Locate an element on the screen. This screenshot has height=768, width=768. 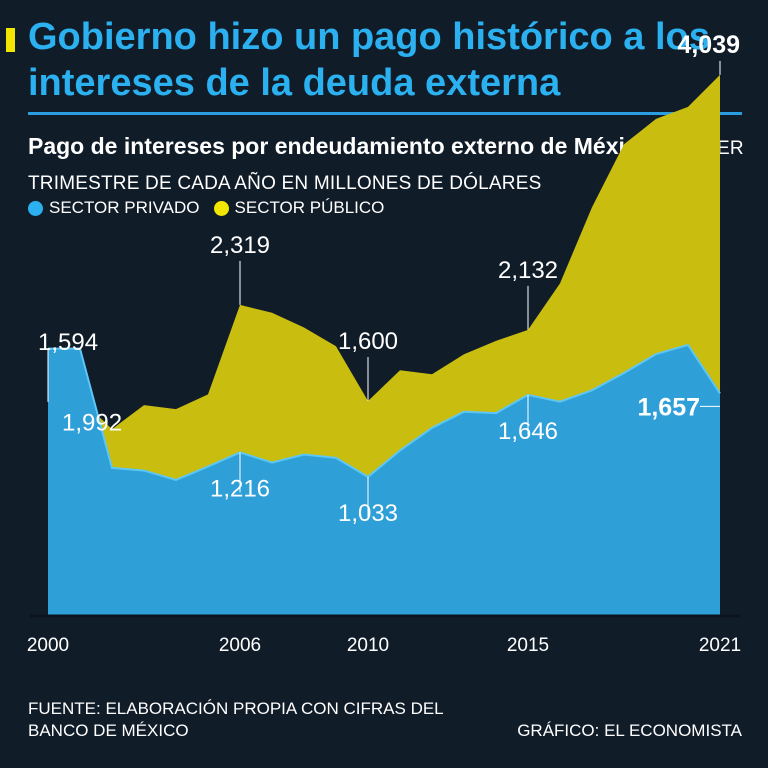
legend-label-public: SECTOR PÚBLICO is located at coordinates (309, 207).